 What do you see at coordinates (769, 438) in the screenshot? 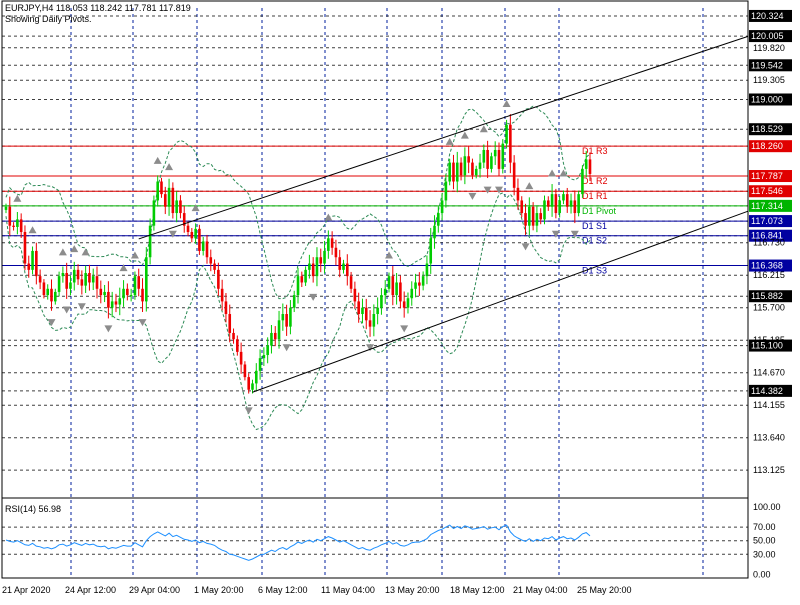
I see `price-axis-label: 113.640` at bounding box center [769, 438].